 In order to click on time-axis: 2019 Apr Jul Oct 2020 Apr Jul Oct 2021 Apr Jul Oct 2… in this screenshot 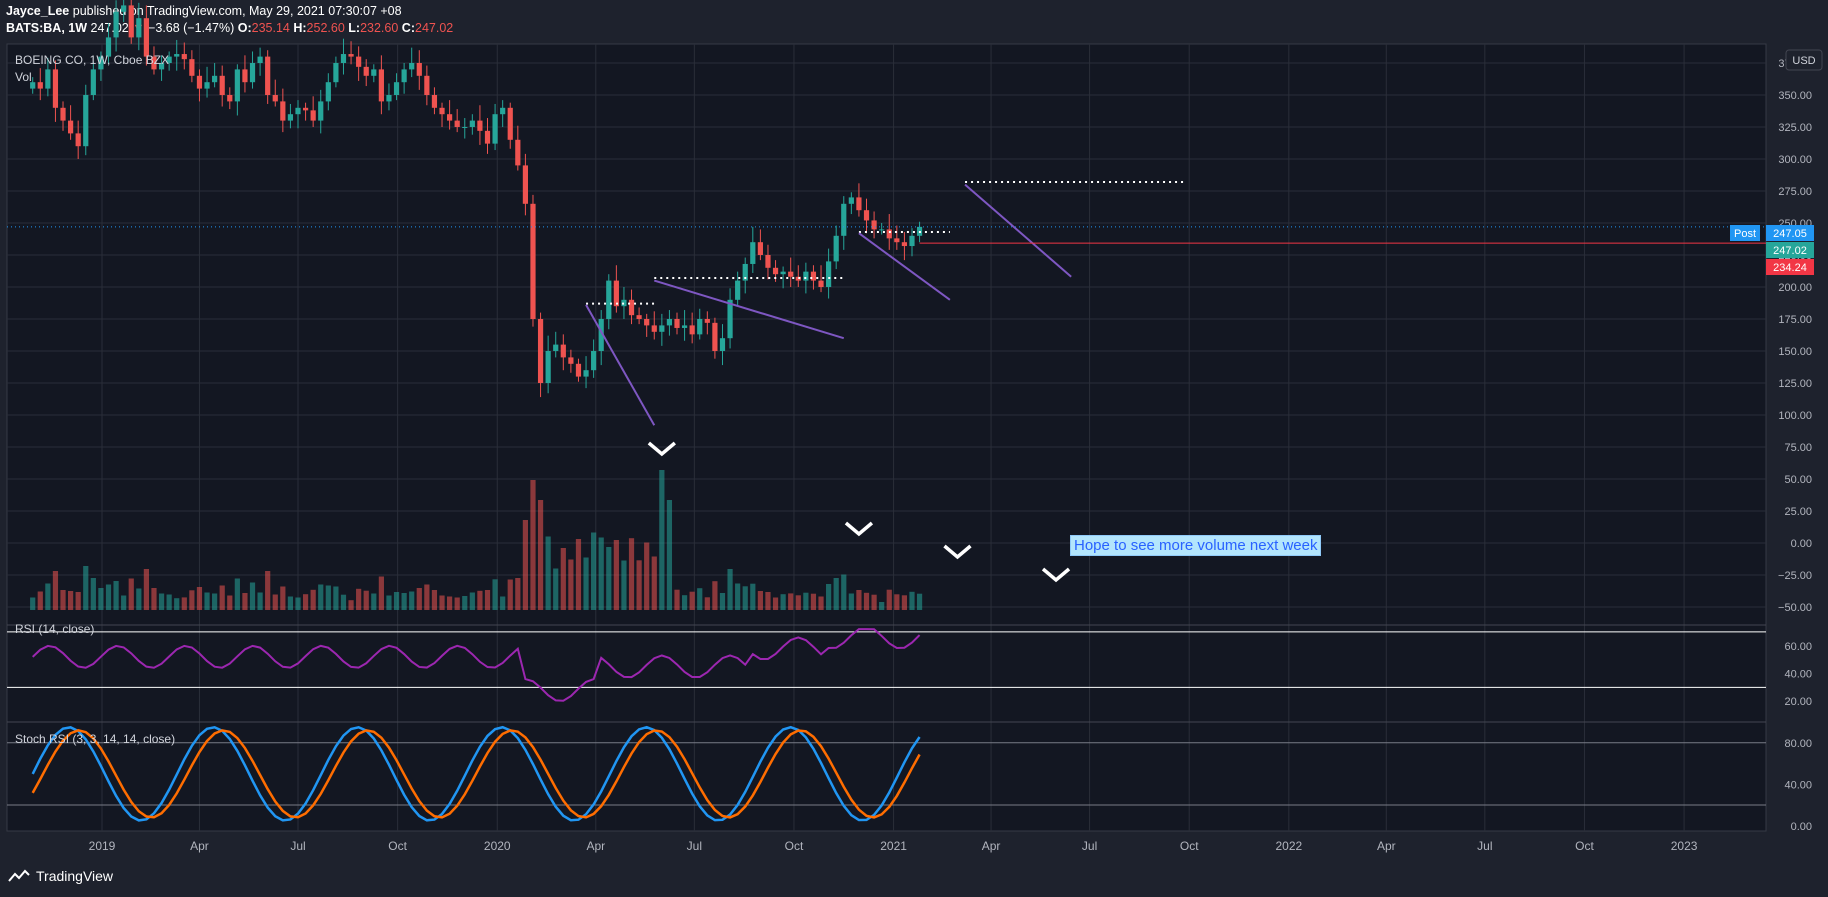, I will do `click(893, 846)`.